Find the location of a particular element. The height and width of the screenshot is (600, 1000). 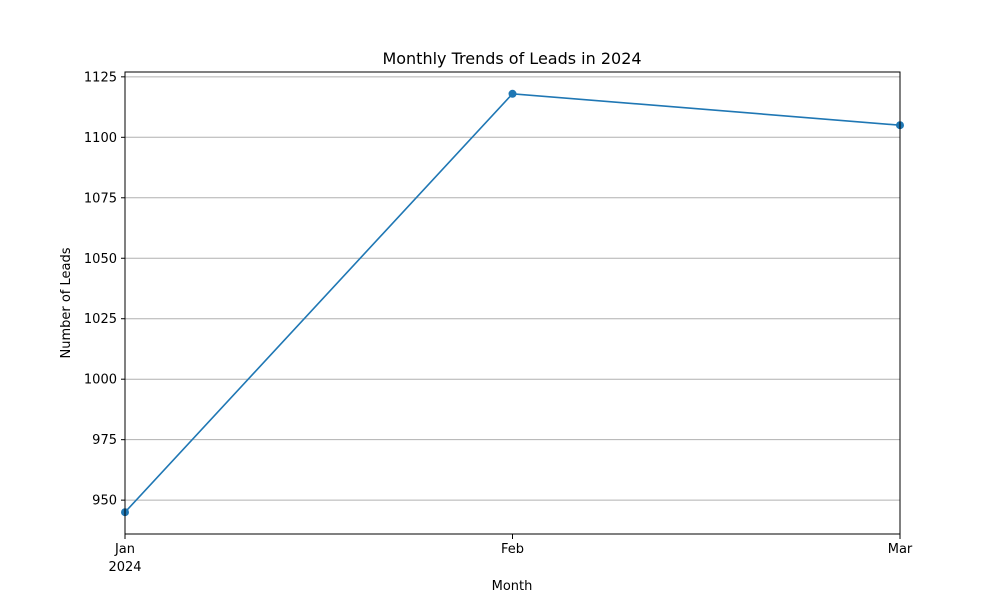

y-tick-label: 1000 is located at coordinates (100, 380).